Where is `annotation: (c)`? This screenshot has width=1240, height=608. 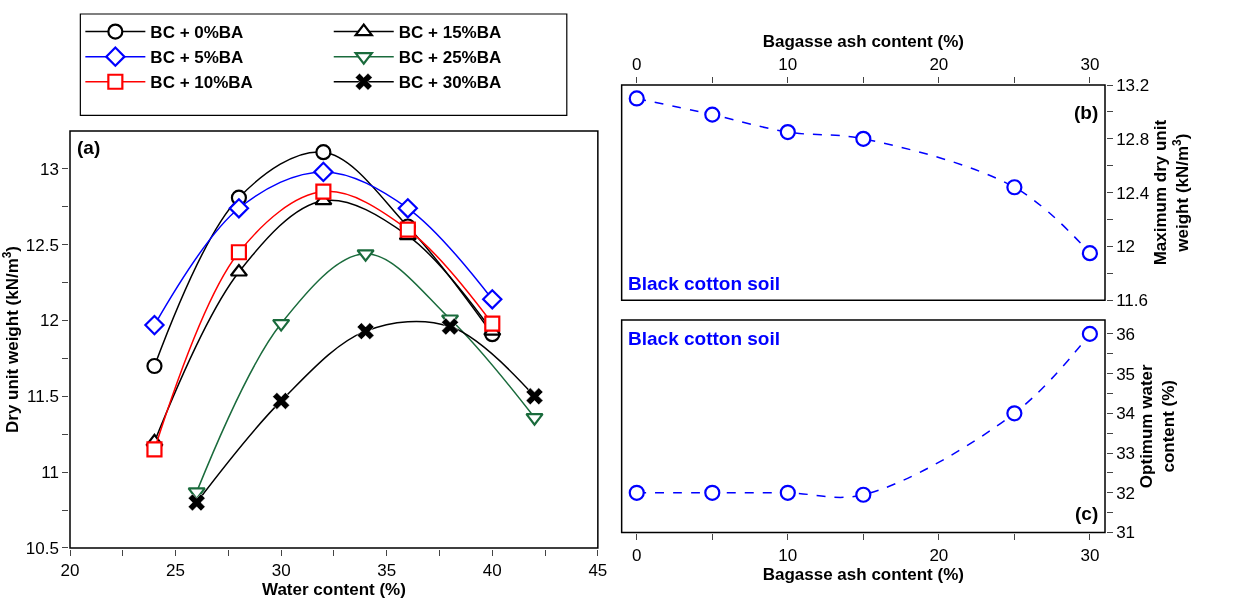 annotation: (c) is located at coordinates (1087, 513).